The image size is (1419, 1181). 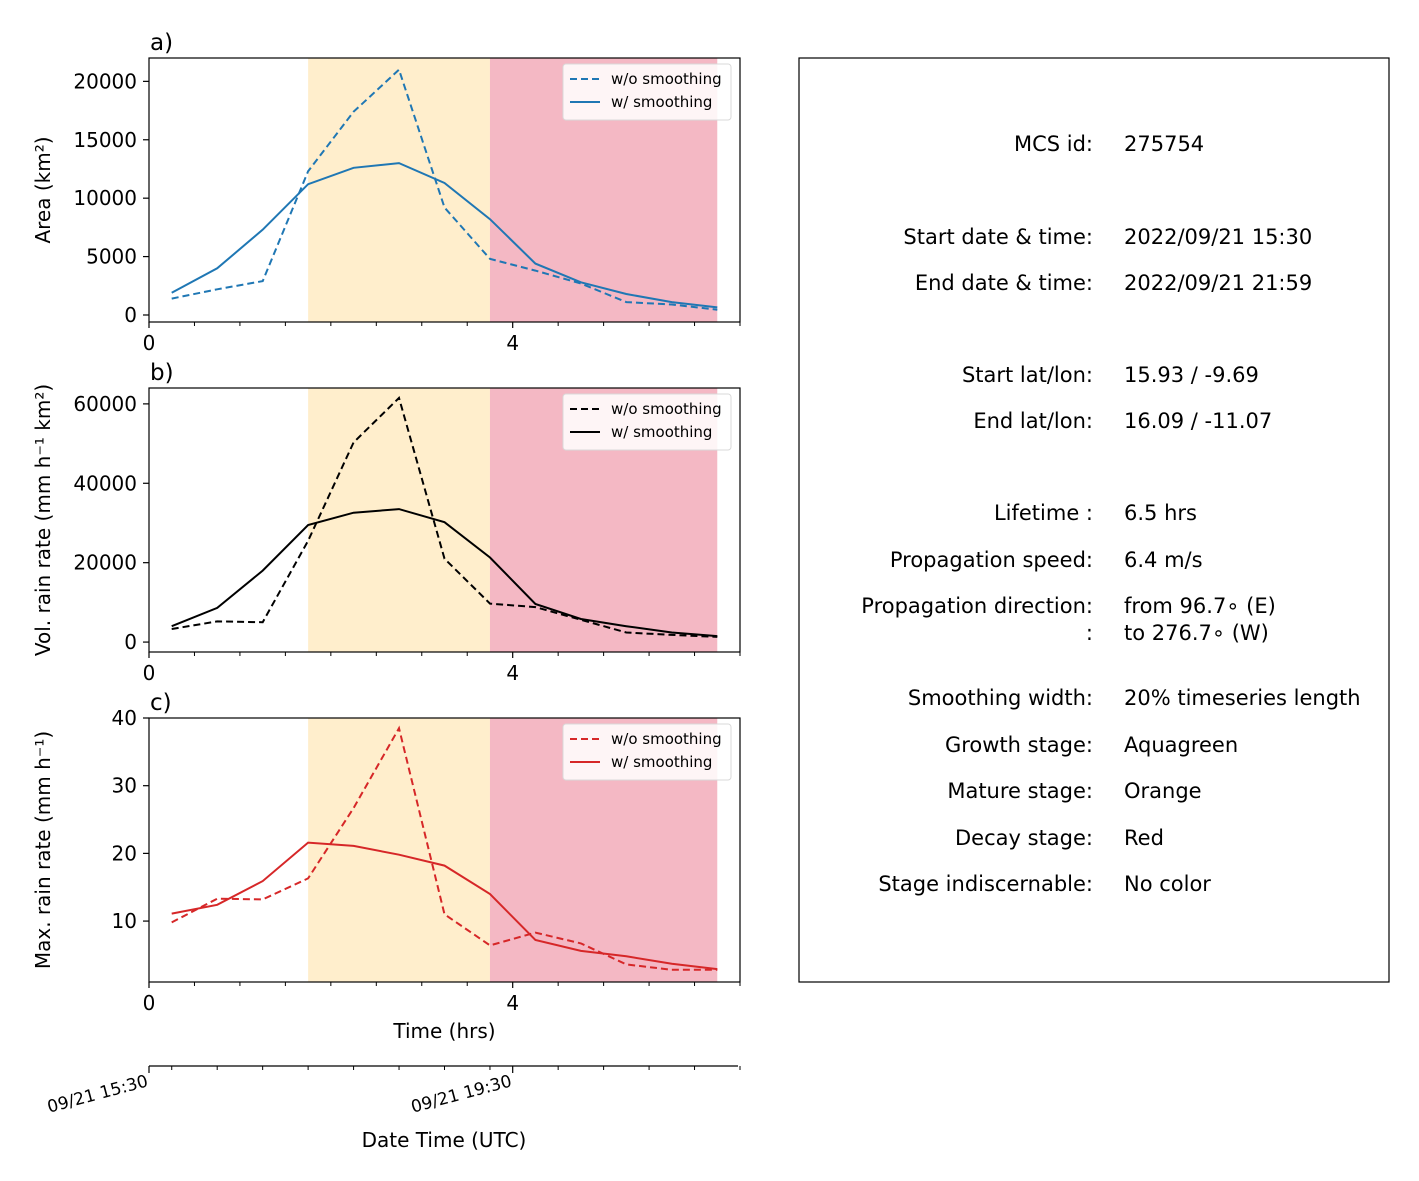 What do you see at coordinates (105, 483) in the screenshot?
I see `y-tick-label: 40000` at bounding box center [105, 483].